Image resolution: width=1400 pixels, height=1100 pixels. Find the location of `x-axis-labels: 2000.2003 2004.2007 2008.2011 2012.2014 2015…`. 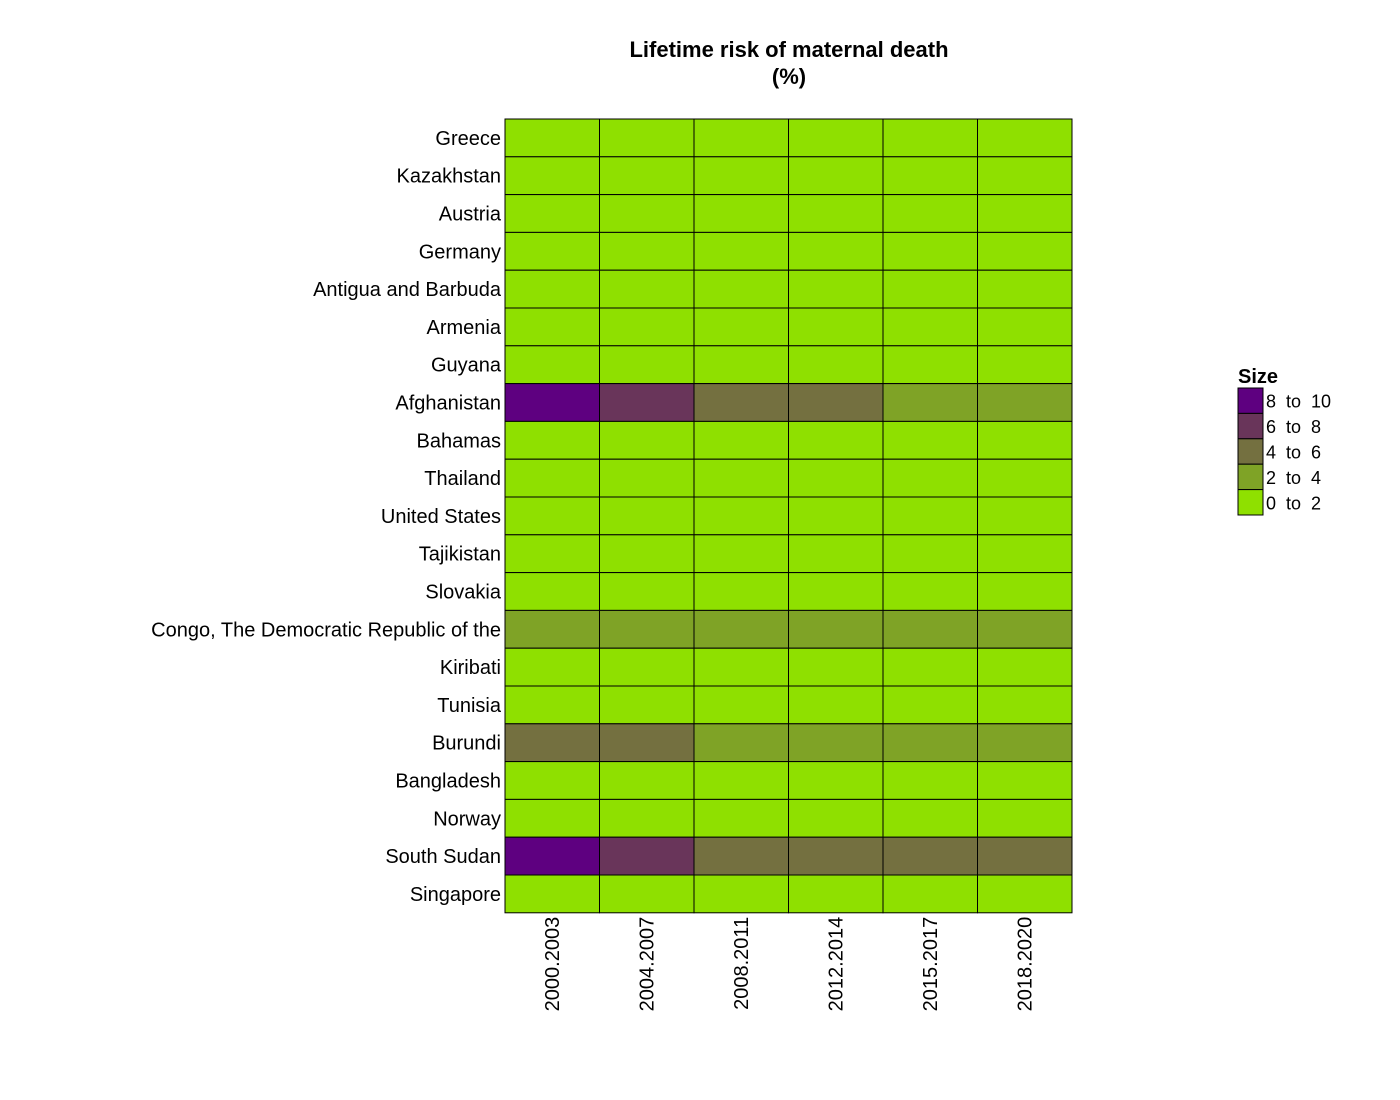

x-axis-labels: 2000.2003 2004.2007 2008.2011 2012.2014 2015… is located at coordinates (789, 964).